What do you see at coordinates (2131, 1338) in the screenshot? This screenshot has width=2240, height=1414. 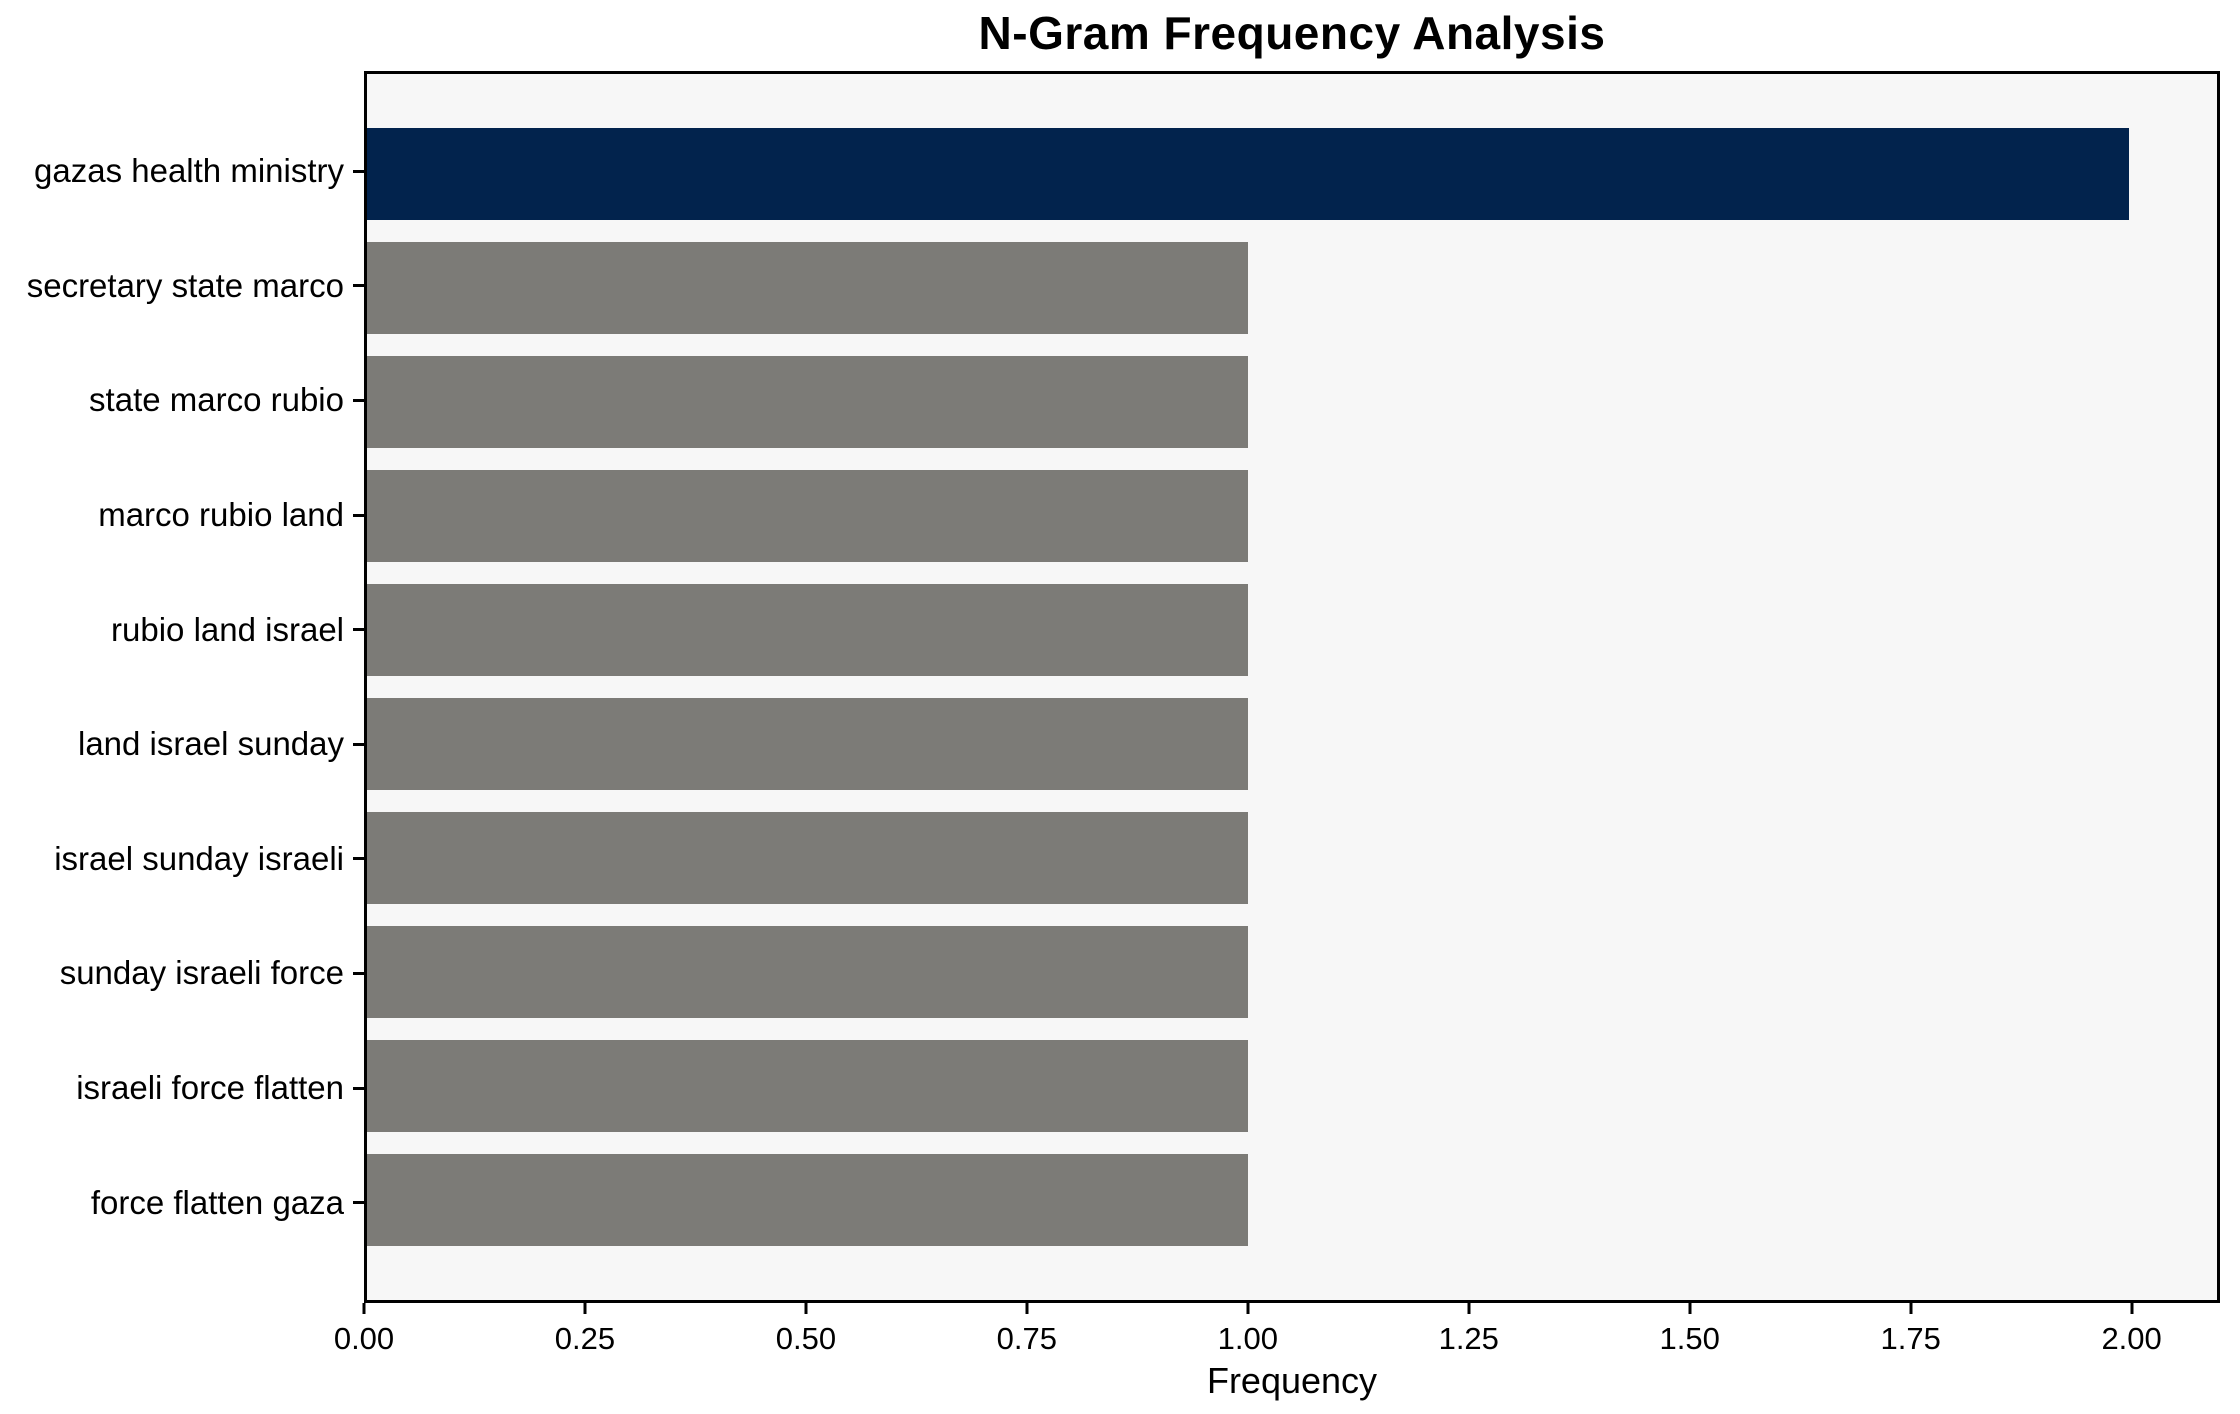 I see `x-tick-label: 2.00` at bounding box center [2131, 1338].